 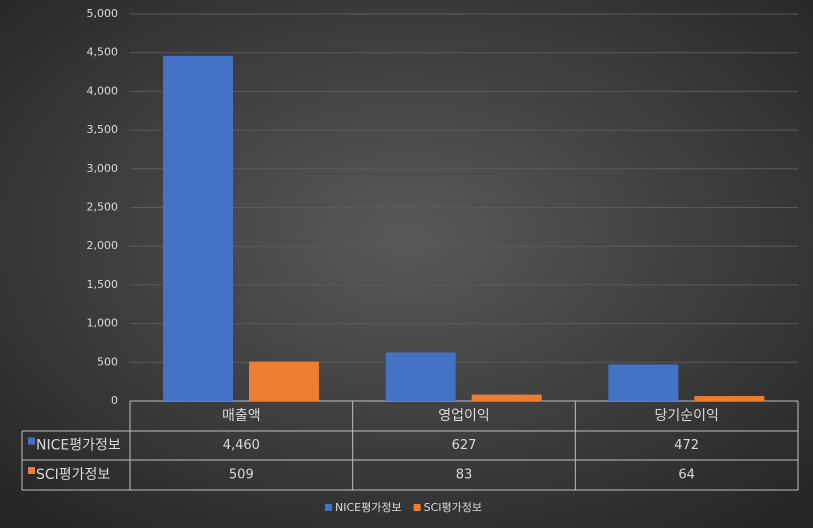 What do you see at coordinates (103, 13) in the screenshot?
I see `y-tick-label: 5,000` at bounding box center [103, 13].